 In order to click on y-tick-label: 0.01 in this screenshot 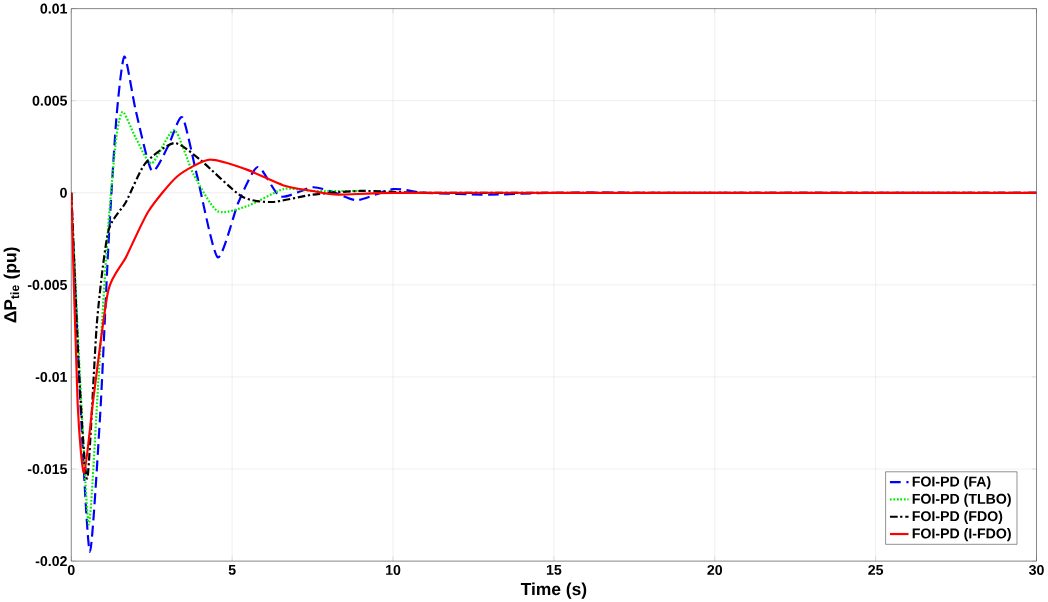, I will do `click(54, 8)`.